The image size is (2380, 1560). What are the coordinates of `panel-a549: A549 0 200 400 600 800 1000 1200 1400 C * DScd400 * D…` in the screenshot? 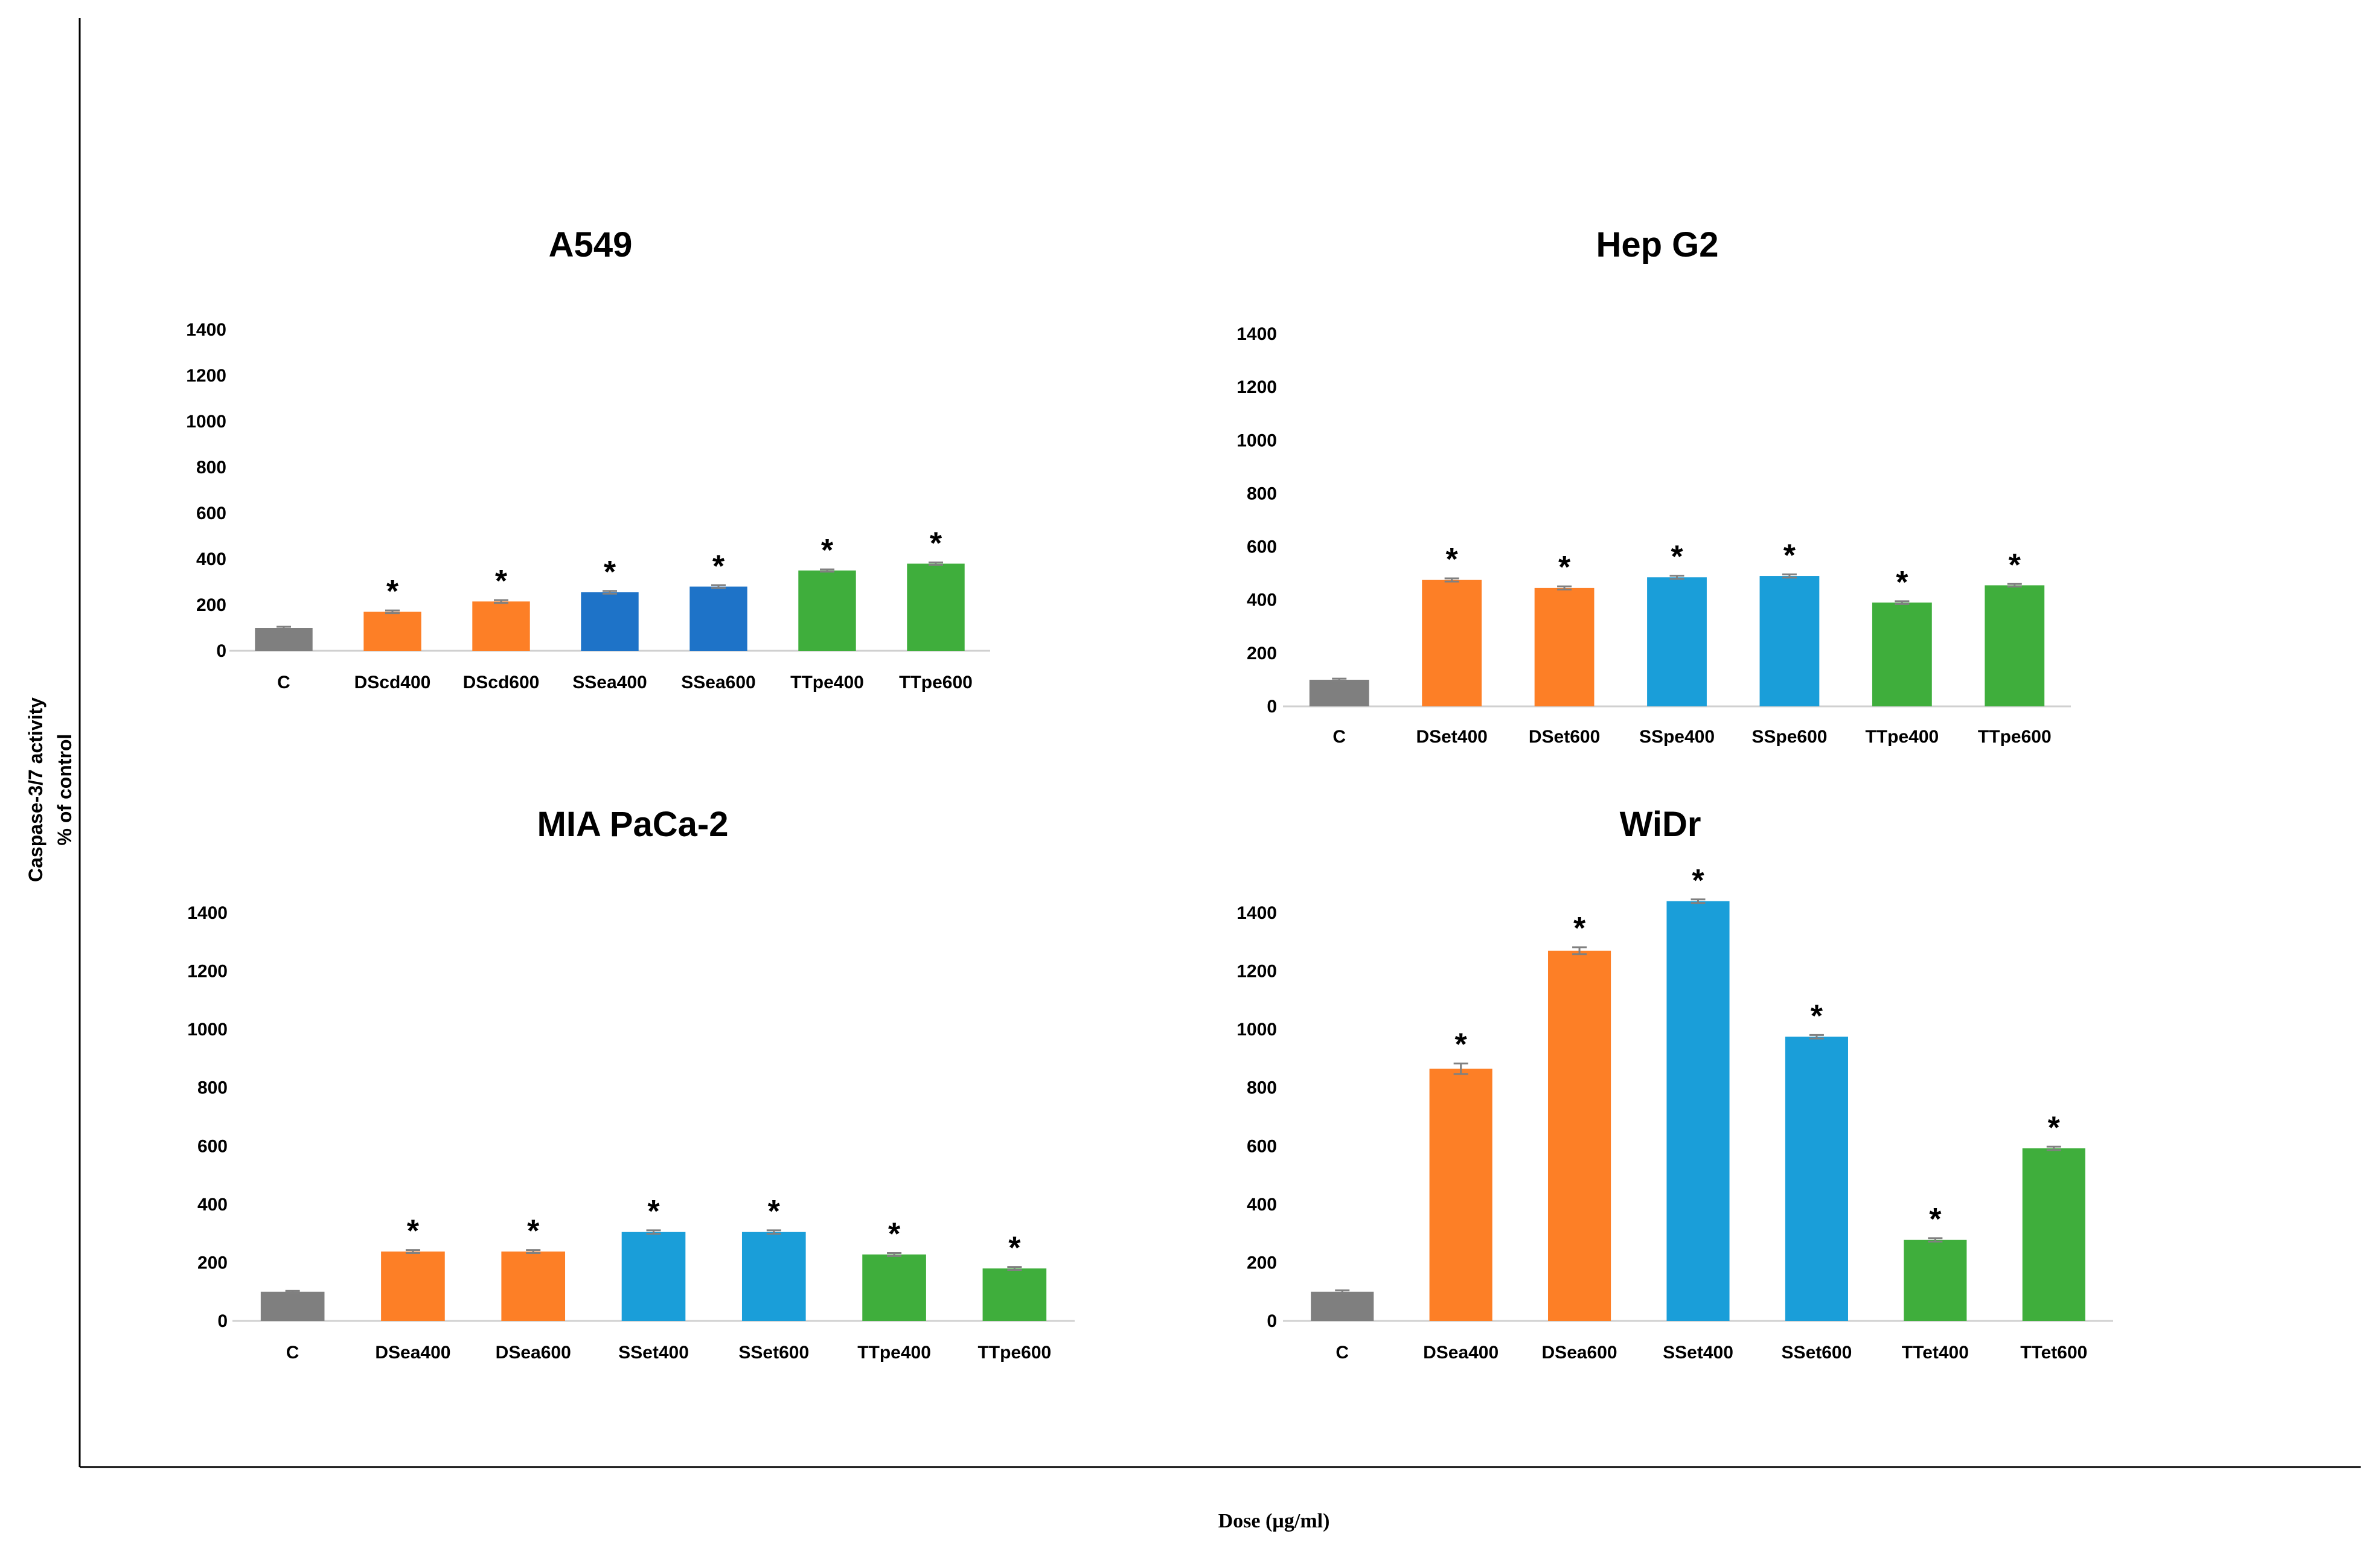 It's located at (588, 458).